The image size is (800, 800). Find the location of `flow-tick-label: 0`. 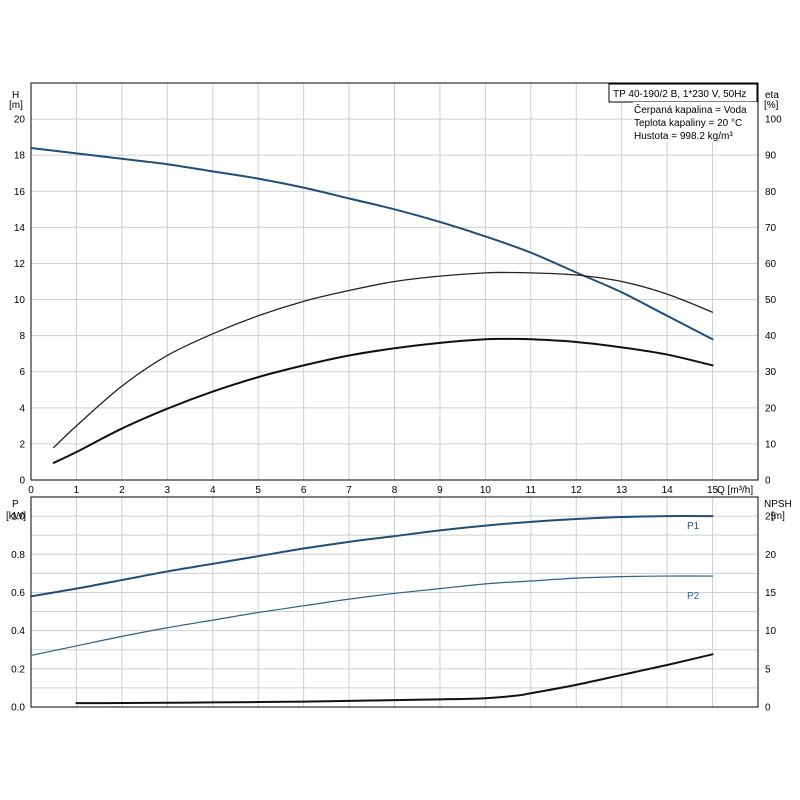

flow-tick-label: 0 is located at coordinates (31, 490).